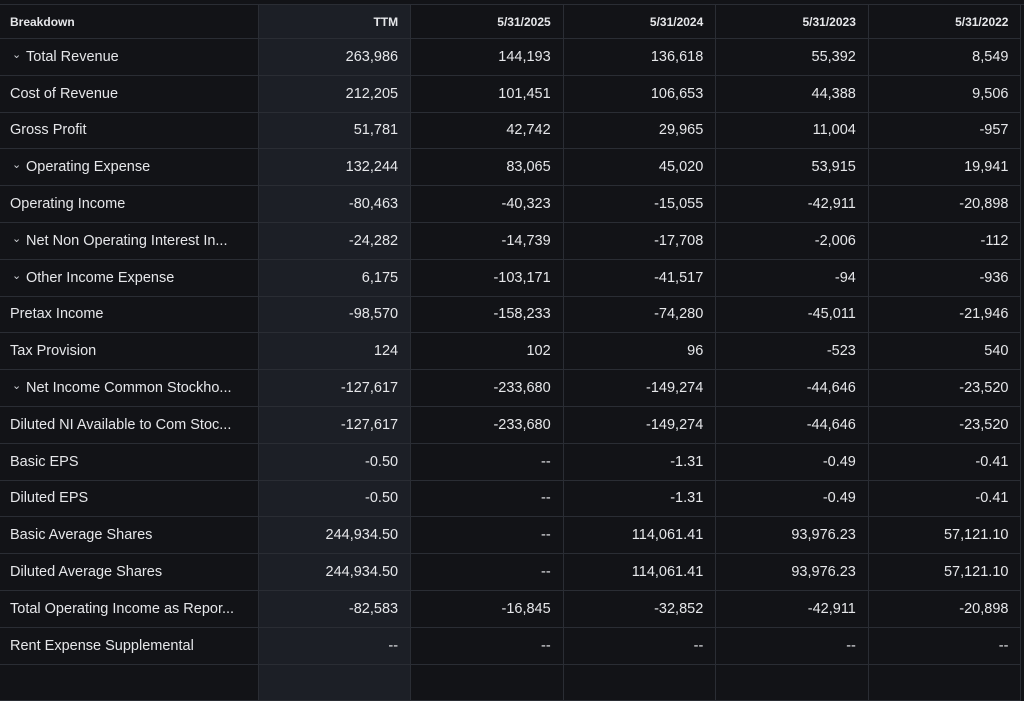 The width and height of the screenshot is (1024, 701). Describe the element at coordinates (792, 277) in the screenshot. I see `value-cell: -94` at that location.